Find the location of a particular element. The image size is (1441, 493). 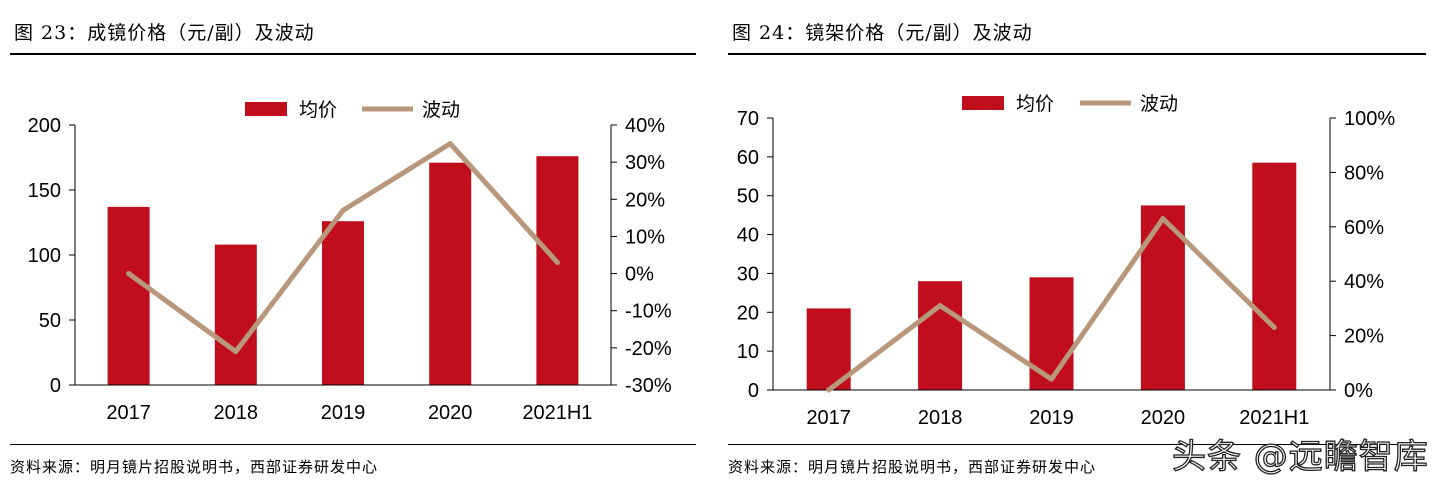

left-y-tick-label: 150 is located at coordinates (44, 191).